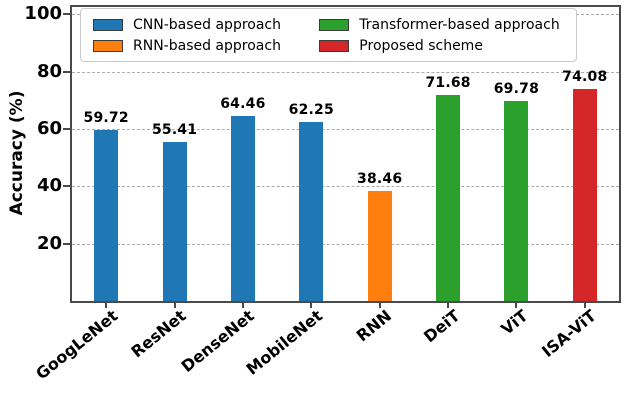 Image resolution: width=624 pixels, height=404 pixels. I want to click on y-tick-label-20: 20, so click(49, 243).